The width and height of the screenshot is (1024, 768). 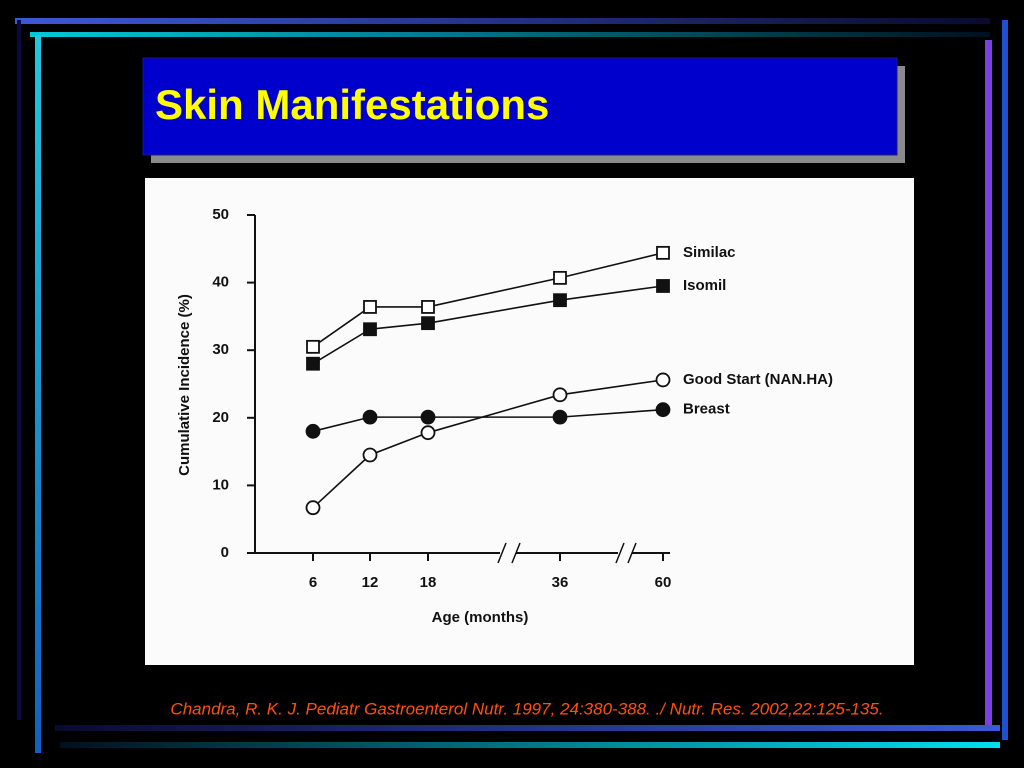 What do you see at coordinates (220, 417) in the screenshot?
I see `y-tick-label: 20` at bounding box center [220, 417].